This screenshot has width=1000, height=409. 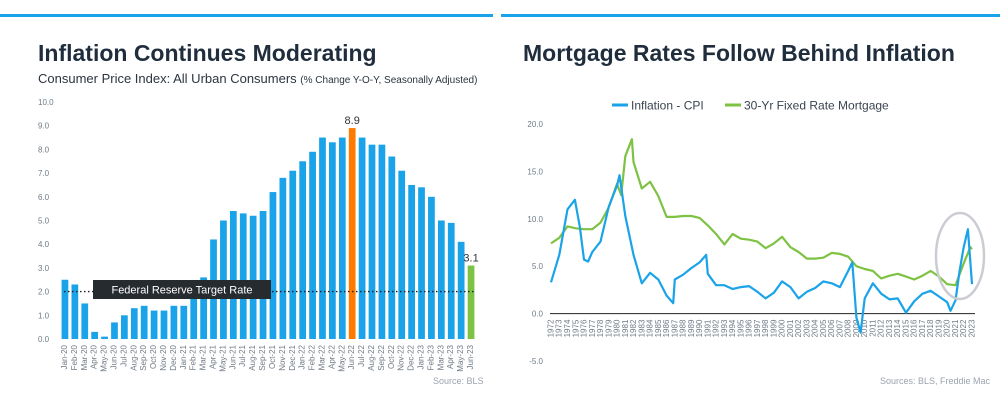 What do you see at coordinates (914, 328) in the screenshot?
I see `x-tick-label: 2016` at bounding box center [914, 328].